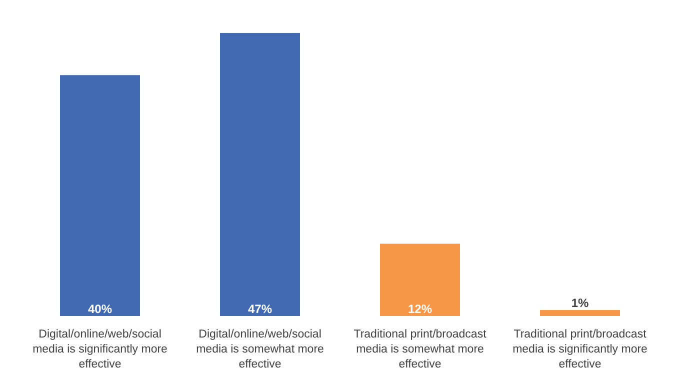 The image size is (676, 385). Describe the element at coordinates (260, 309) in the screenshot. I see `data-label: 47%` at that location.